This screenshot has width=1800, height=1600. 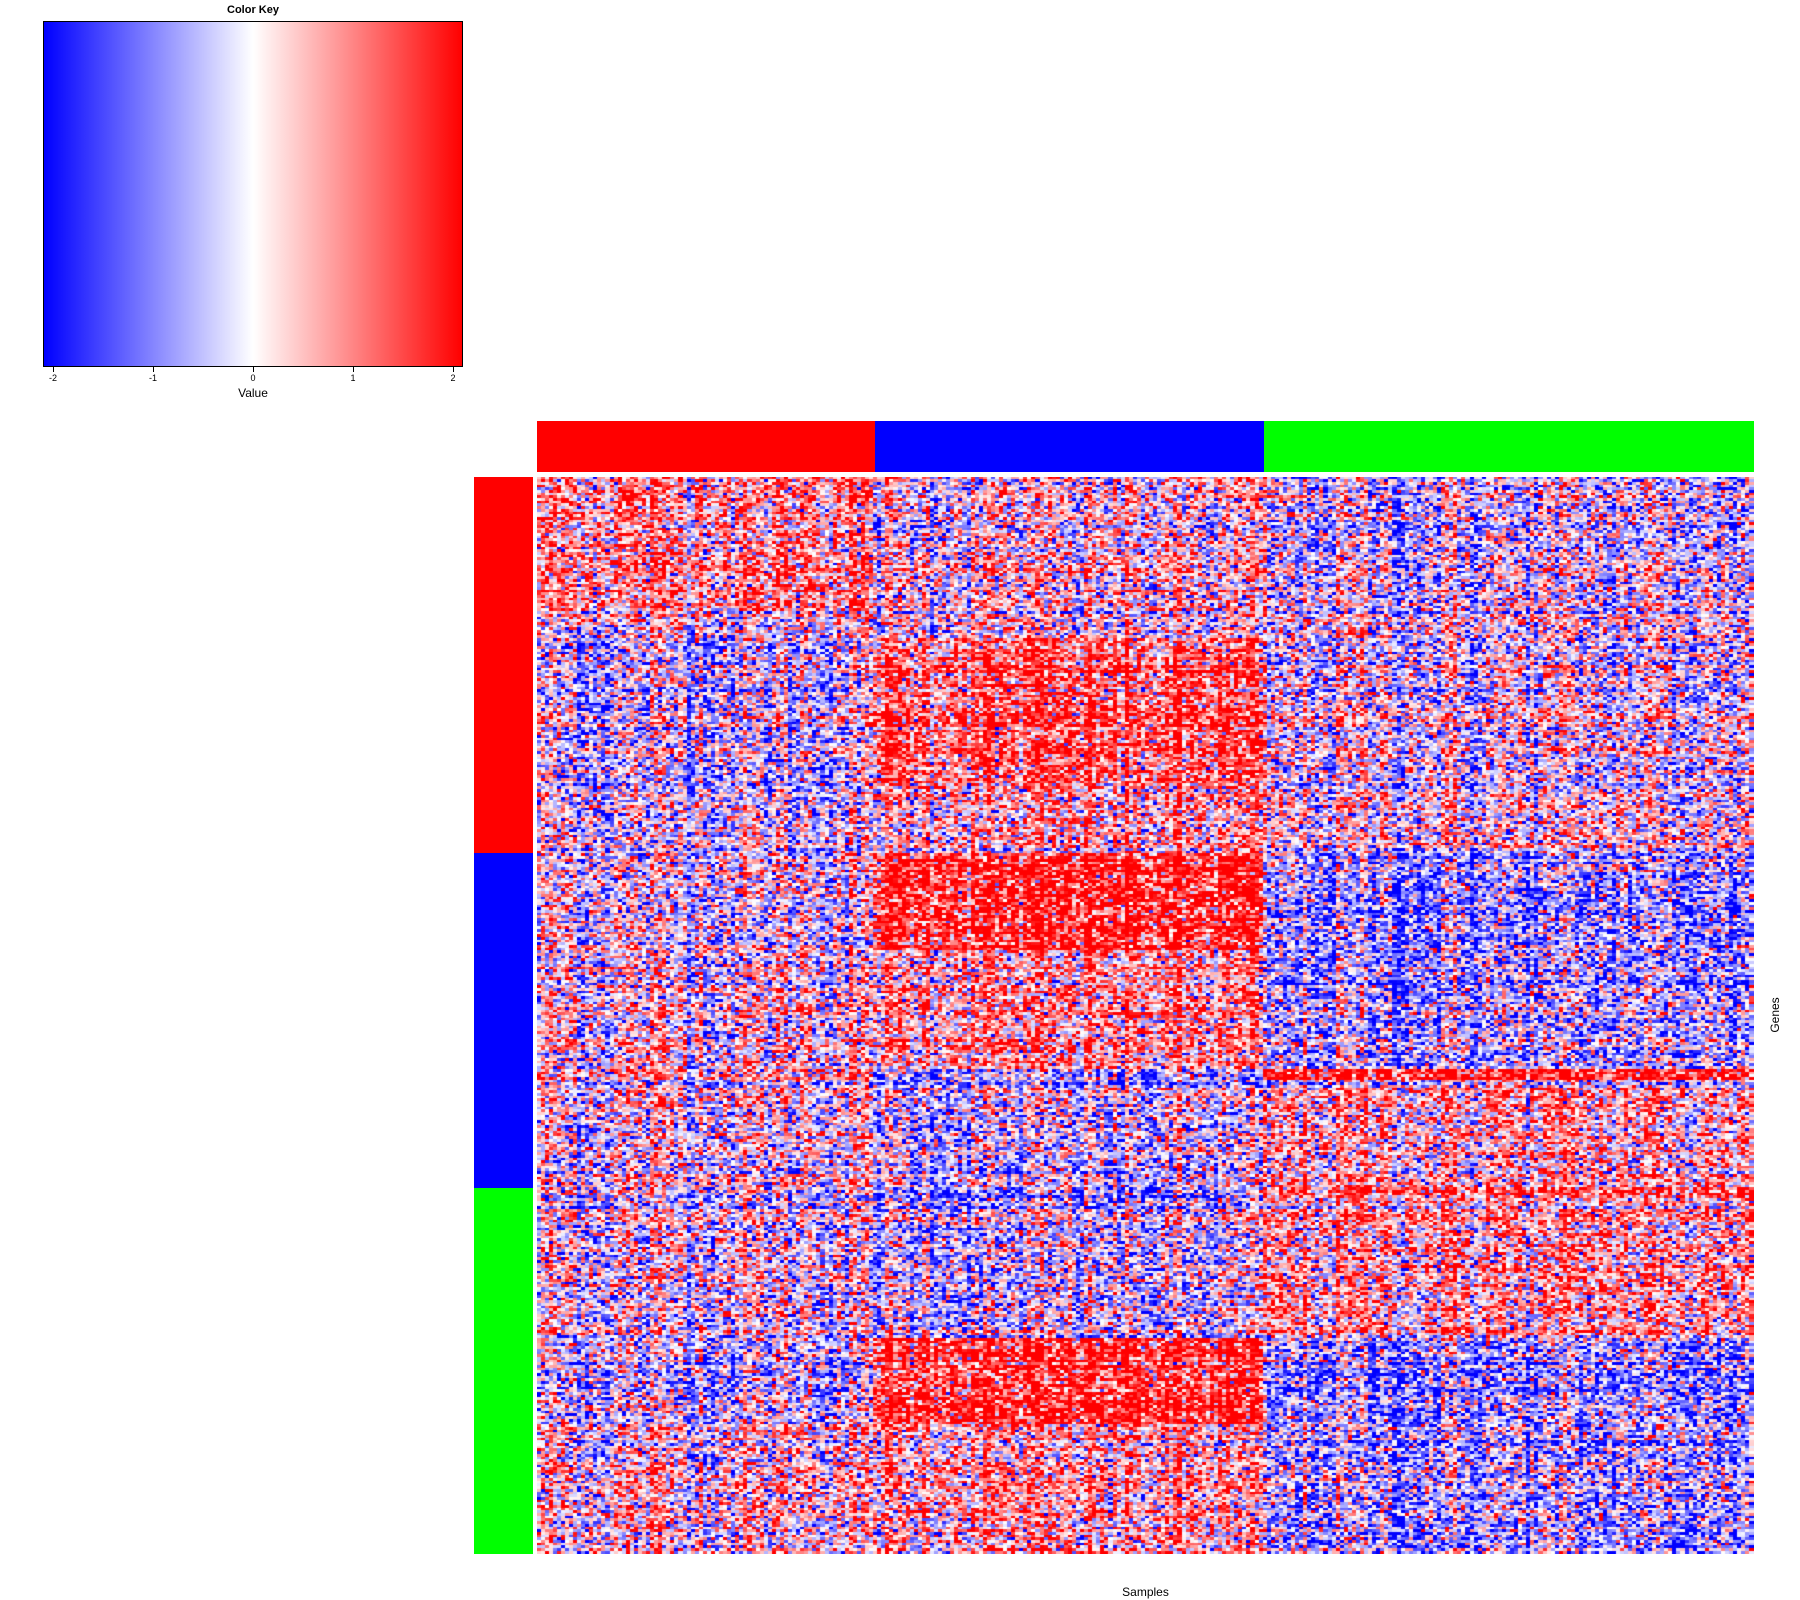 What do you see at coordinates (1145, 1592) in the screenshot?
I see `x-axis-label: Samples` at bounding box center [1145, 1592].